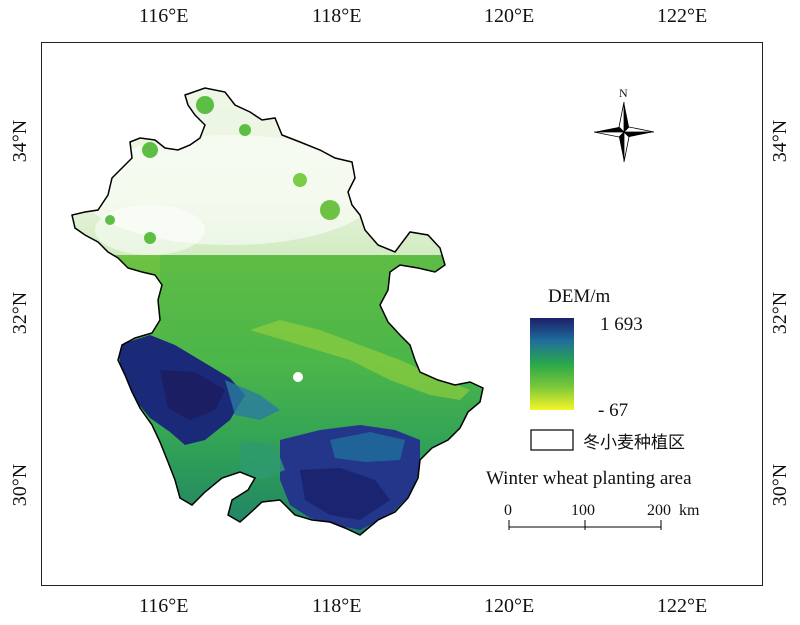 The width and height of the screenshot is (800, 625). What do you see at coordinates (337, 606) in the screenshot?
I see `lon-label-118-bottom: 118°E` at bounding box center [337, 606].